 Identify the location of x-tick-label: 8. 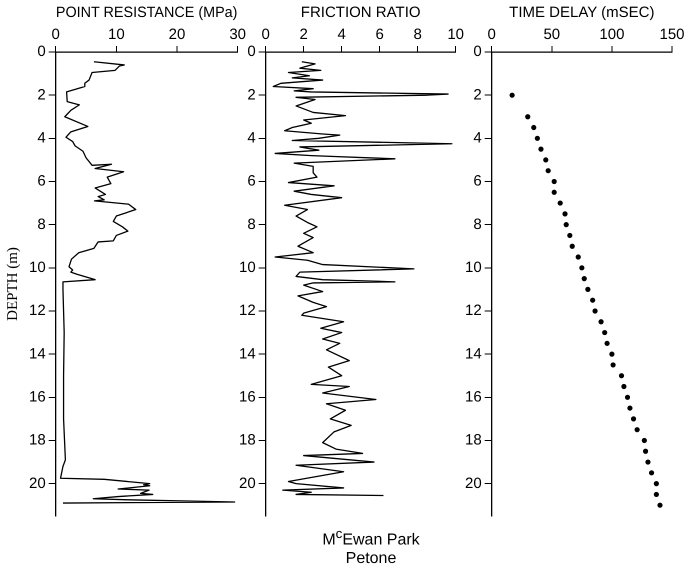
(417, 35).